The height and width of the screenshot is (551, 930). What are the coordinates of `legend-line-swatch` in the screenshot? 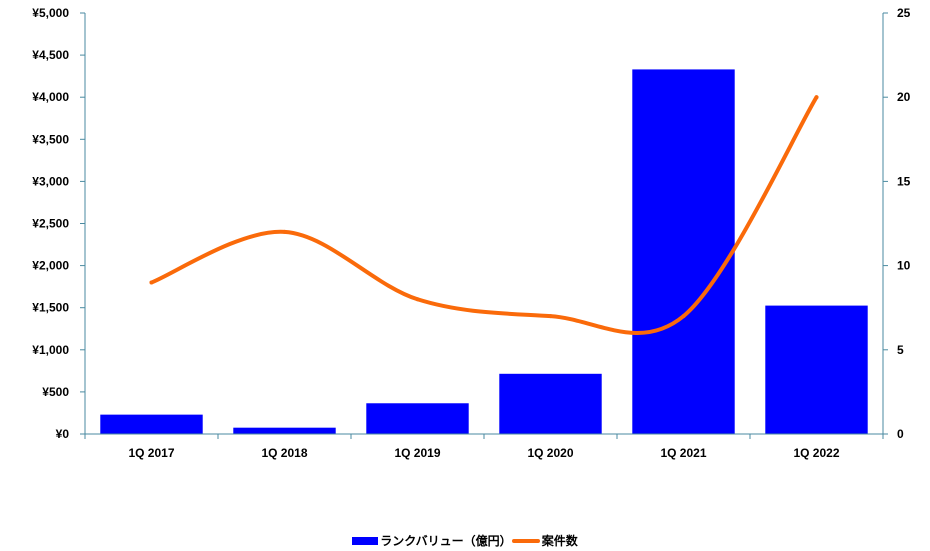 It's located at (525, 540).